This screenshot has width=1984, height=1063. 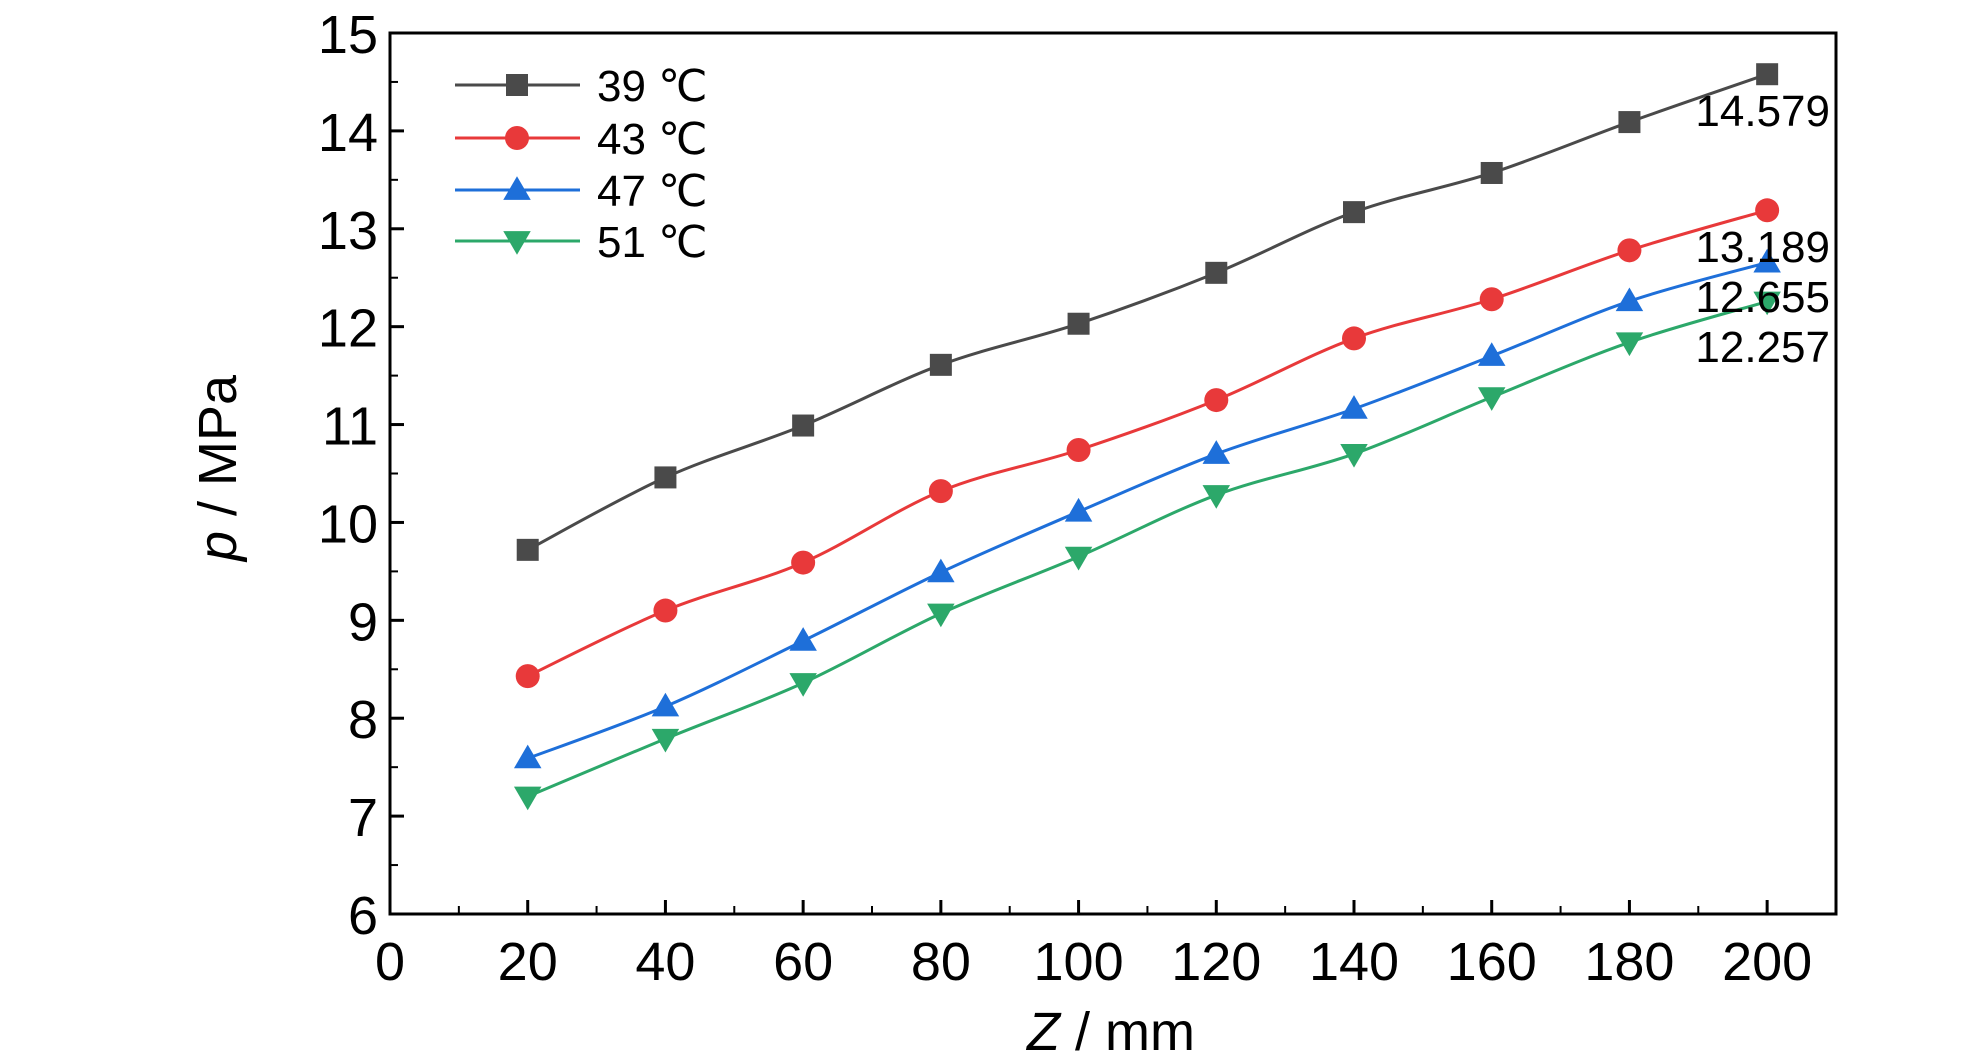 What do you see at coordinates (218, 452) in the screenshot?
I see `y-axis-unit: / MPa` at bounding box center [218, 452].